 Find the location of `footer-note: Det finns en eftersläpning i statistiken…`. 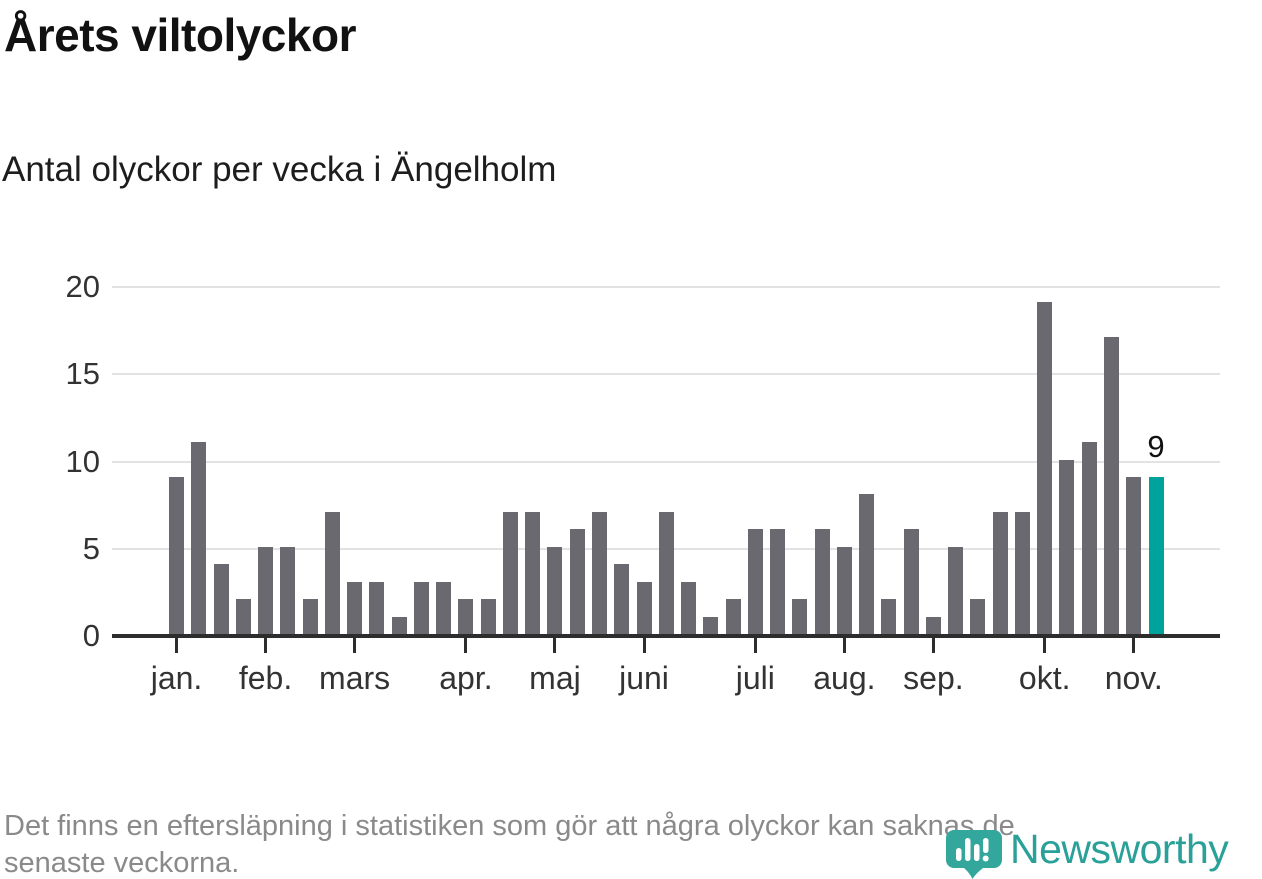

footer-note: Det finns en eftersläpning i statistiken… is located at coordinates (509, 843).